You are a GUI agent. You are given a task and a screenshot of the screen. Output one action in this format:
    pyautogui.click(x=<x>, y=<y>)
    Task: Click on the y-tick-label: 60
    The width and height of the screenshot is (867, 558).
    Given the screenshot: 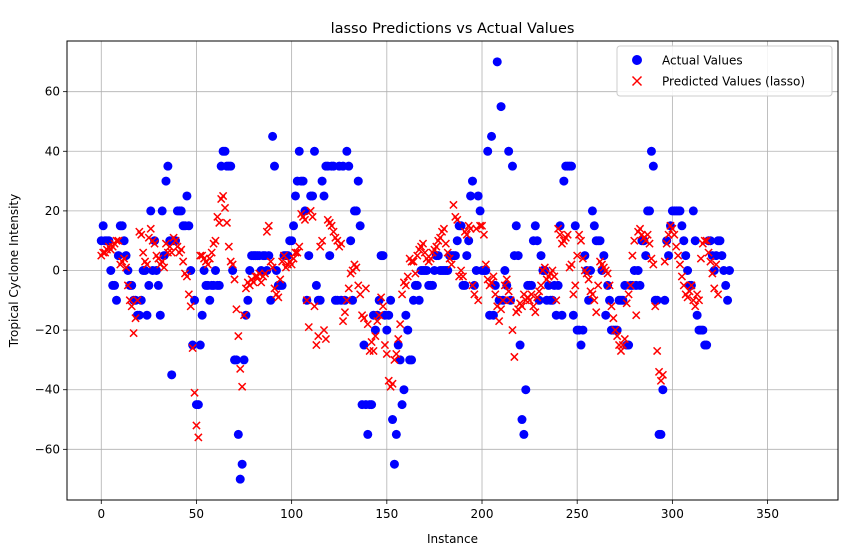 What is the action you would take?
    pyautogui.click(x=52, y=92)
    